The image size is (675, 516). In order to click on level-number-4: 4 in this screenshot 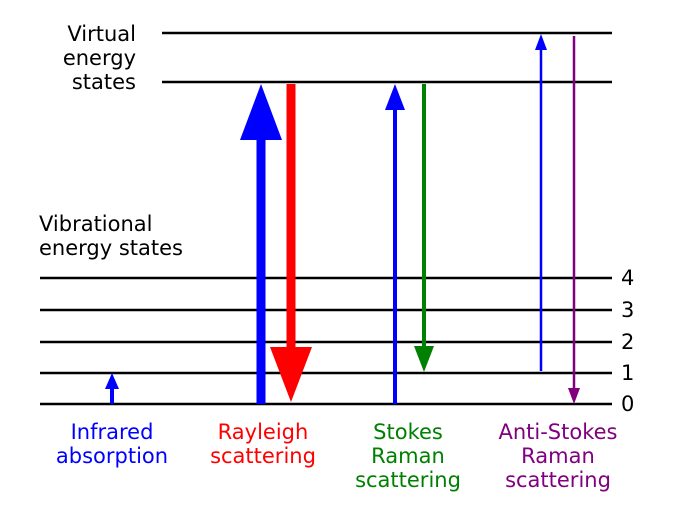, I will do `click(628, 278)`.